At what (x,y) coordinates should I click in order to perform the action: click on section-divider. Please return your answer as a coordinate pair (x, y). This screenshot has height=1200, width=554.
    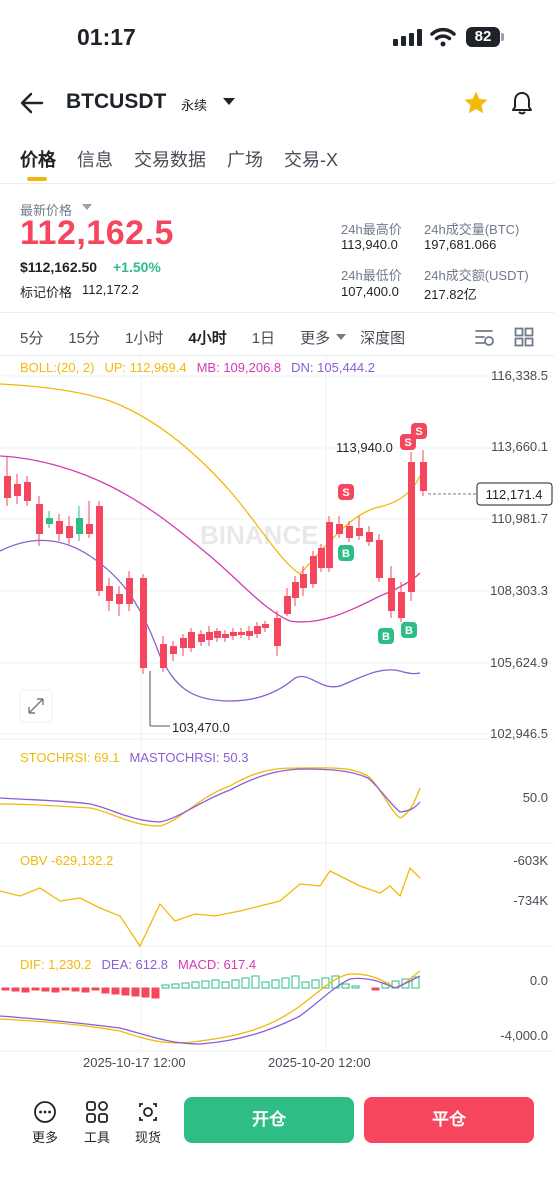
    Looking at the image, I should click on (277, 312).